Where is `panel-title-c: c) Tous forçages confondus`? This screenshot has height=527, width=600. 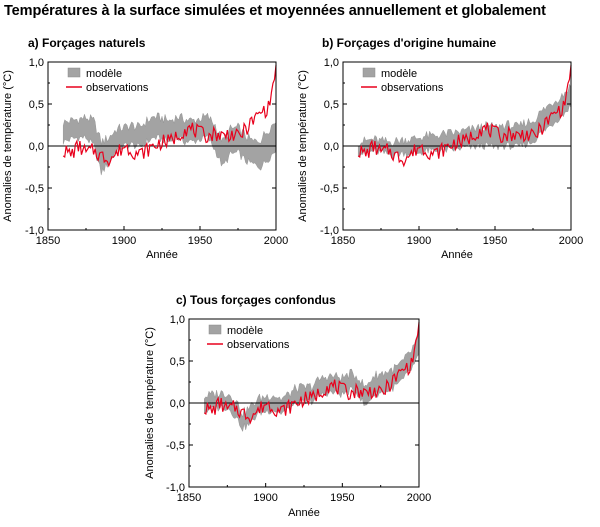
panel-title-c: c) Tous forçages confondus is located at coordinates (256, 300).